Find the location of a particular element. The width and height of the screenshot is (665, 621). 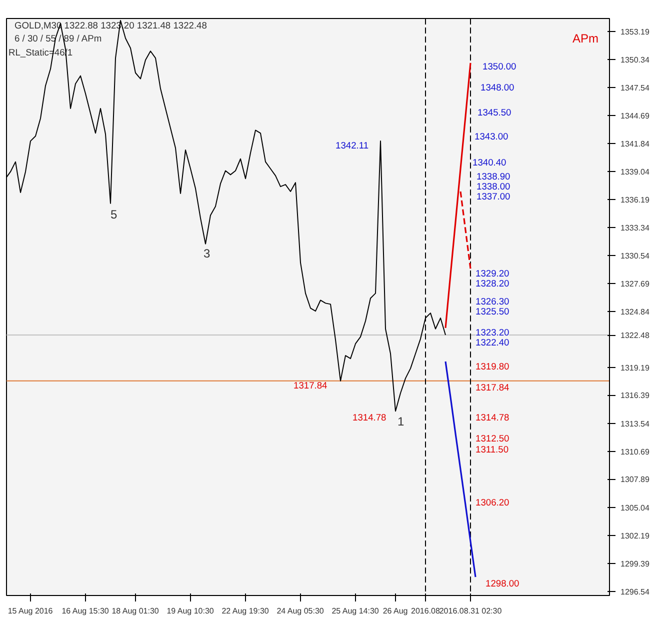

annotation: 1306.20 is located at coordinates (493, 503).